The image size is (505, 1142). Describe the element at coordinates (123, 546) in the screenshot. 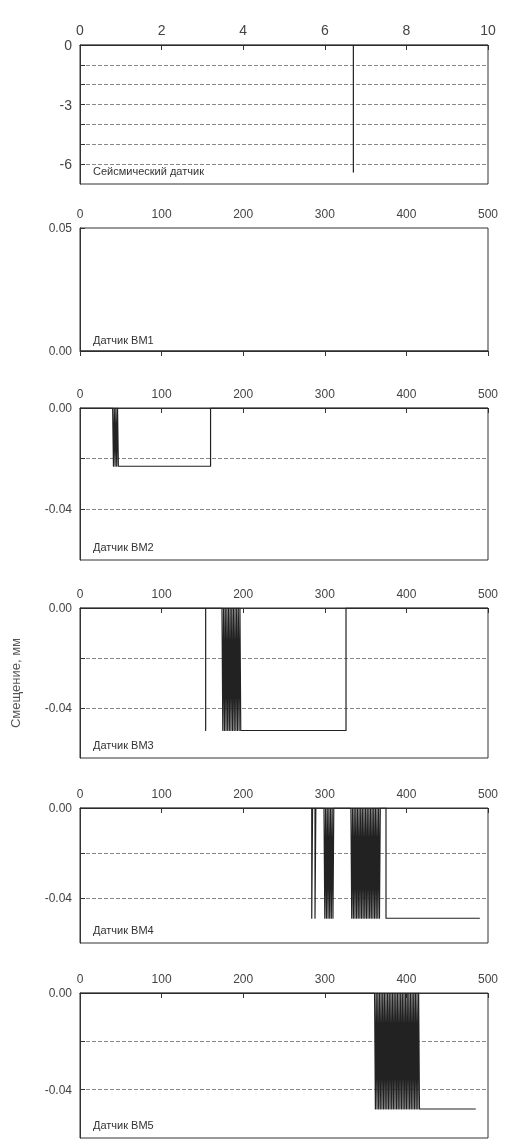

I see `text: Датчик ВМ2` at that location.